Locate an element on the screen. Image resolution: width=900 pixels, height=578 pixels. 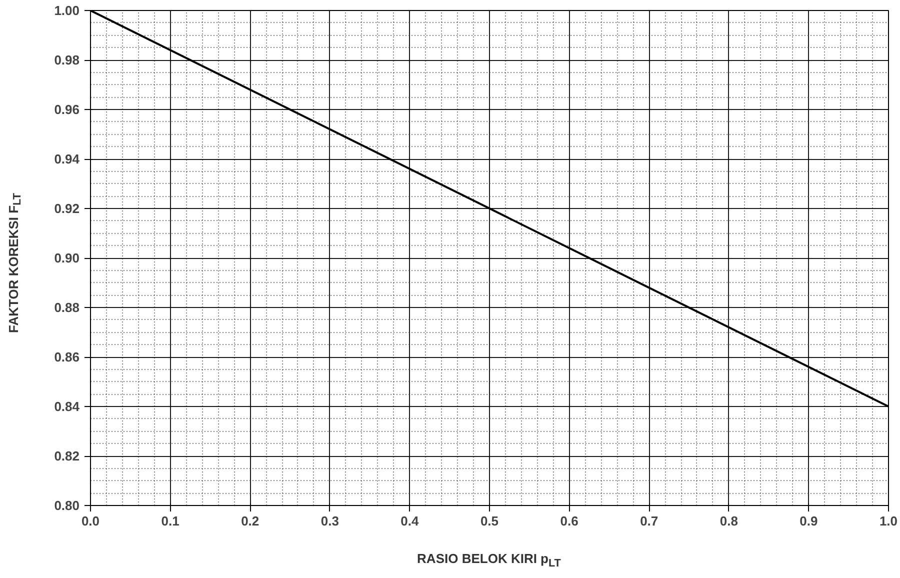
x-tick-label: 0.6 is located at coordinates (569, 521).